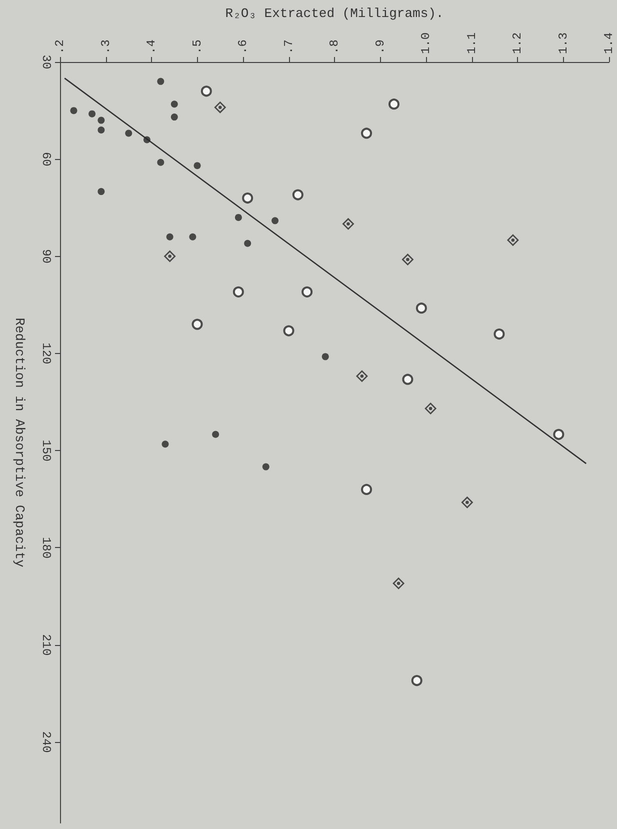 This screenshot has width=617, height=829. I want to click on y-tick-label: 240, so click(46, 742).